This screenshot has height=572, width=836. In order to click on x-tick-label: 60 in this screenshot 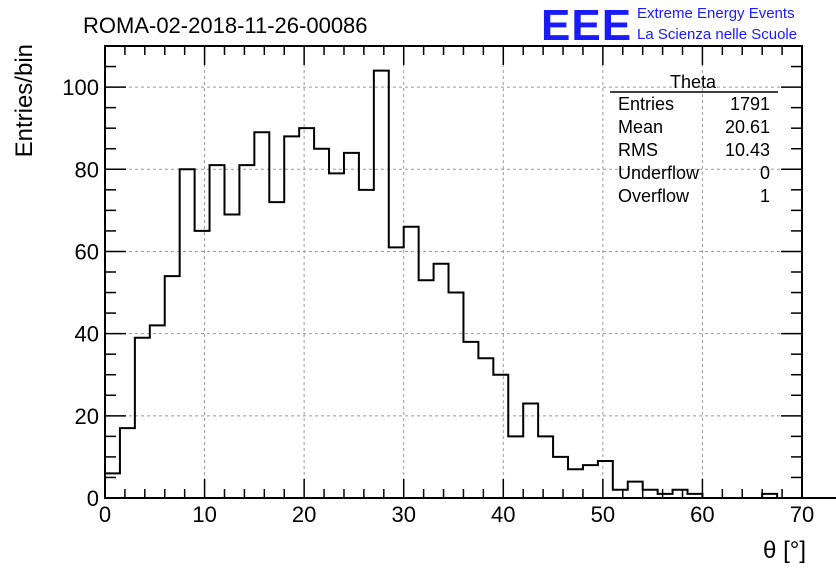, I will do `click(702, 514)`.